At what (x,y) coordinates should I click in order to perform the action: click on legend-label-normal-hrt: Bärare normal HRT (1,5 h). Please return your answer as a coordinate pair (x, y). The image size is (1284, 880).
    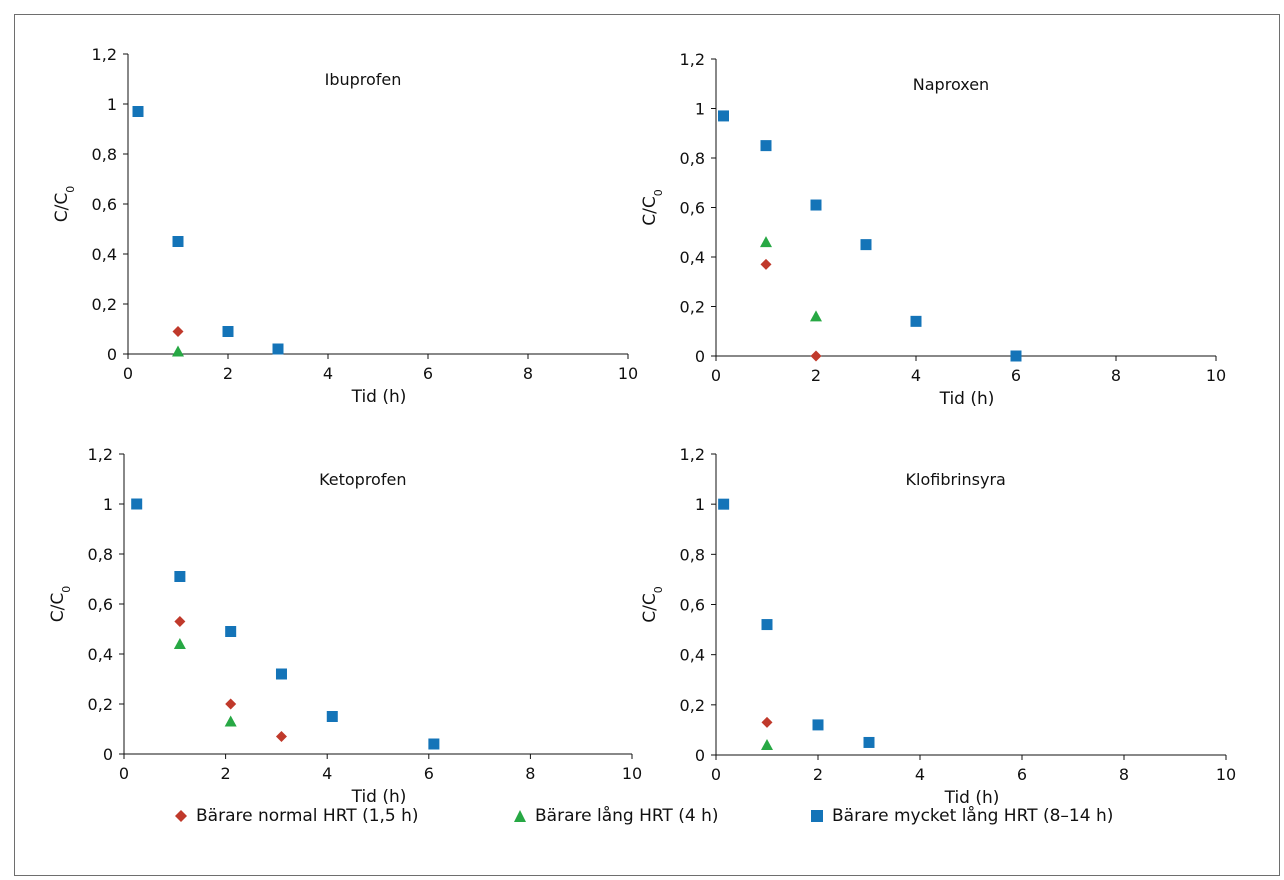
    Looking at the image, I should click on (307, 816).